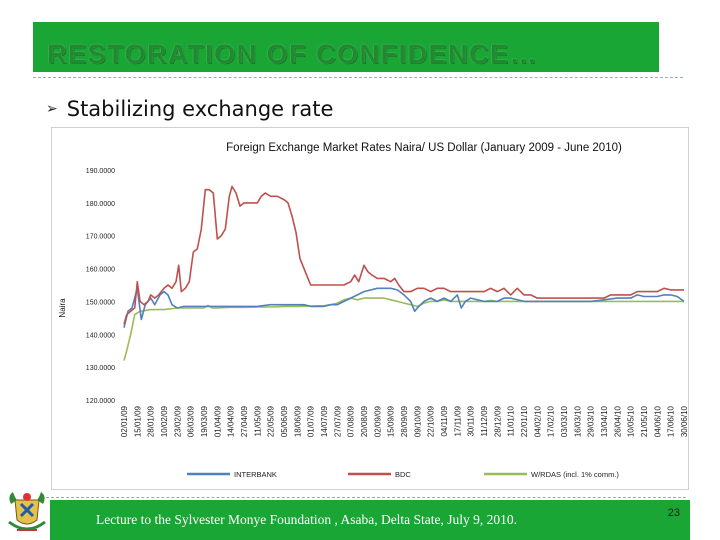  What do you see at coordinates (164, 421) in the screenshot?
I see `x-tick-label: 10/02/09` at bounding box center [164, 421].